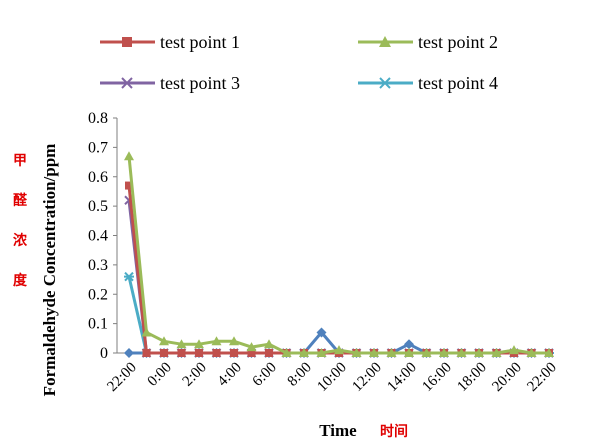  I want to click on x-tick-label: 2:00, so click(195, 375).